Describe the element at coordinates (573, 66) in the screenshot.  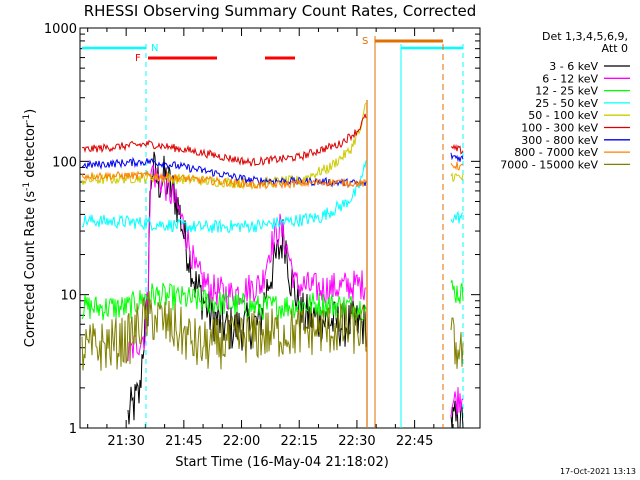
I see `legend-label-0: 3 - 6 keV` at that location.